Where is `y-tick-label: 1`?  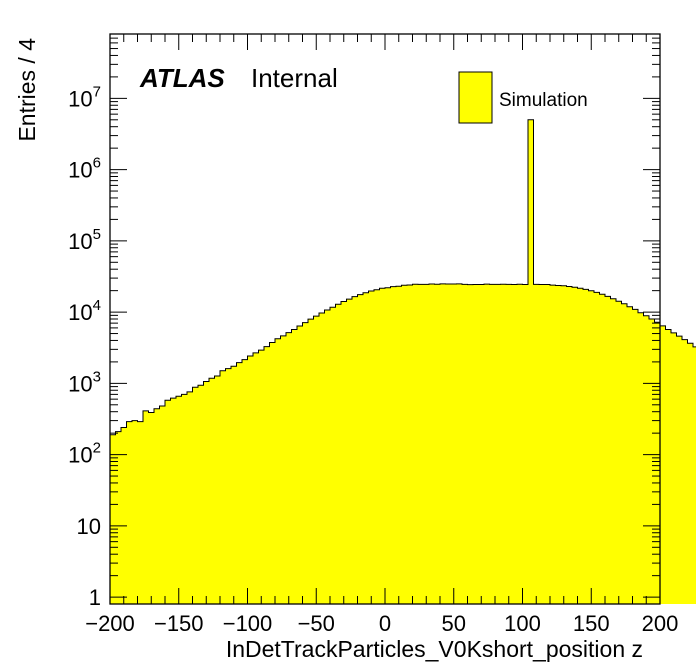
y-tick-label: 1 is located at coordinates (95, 597).